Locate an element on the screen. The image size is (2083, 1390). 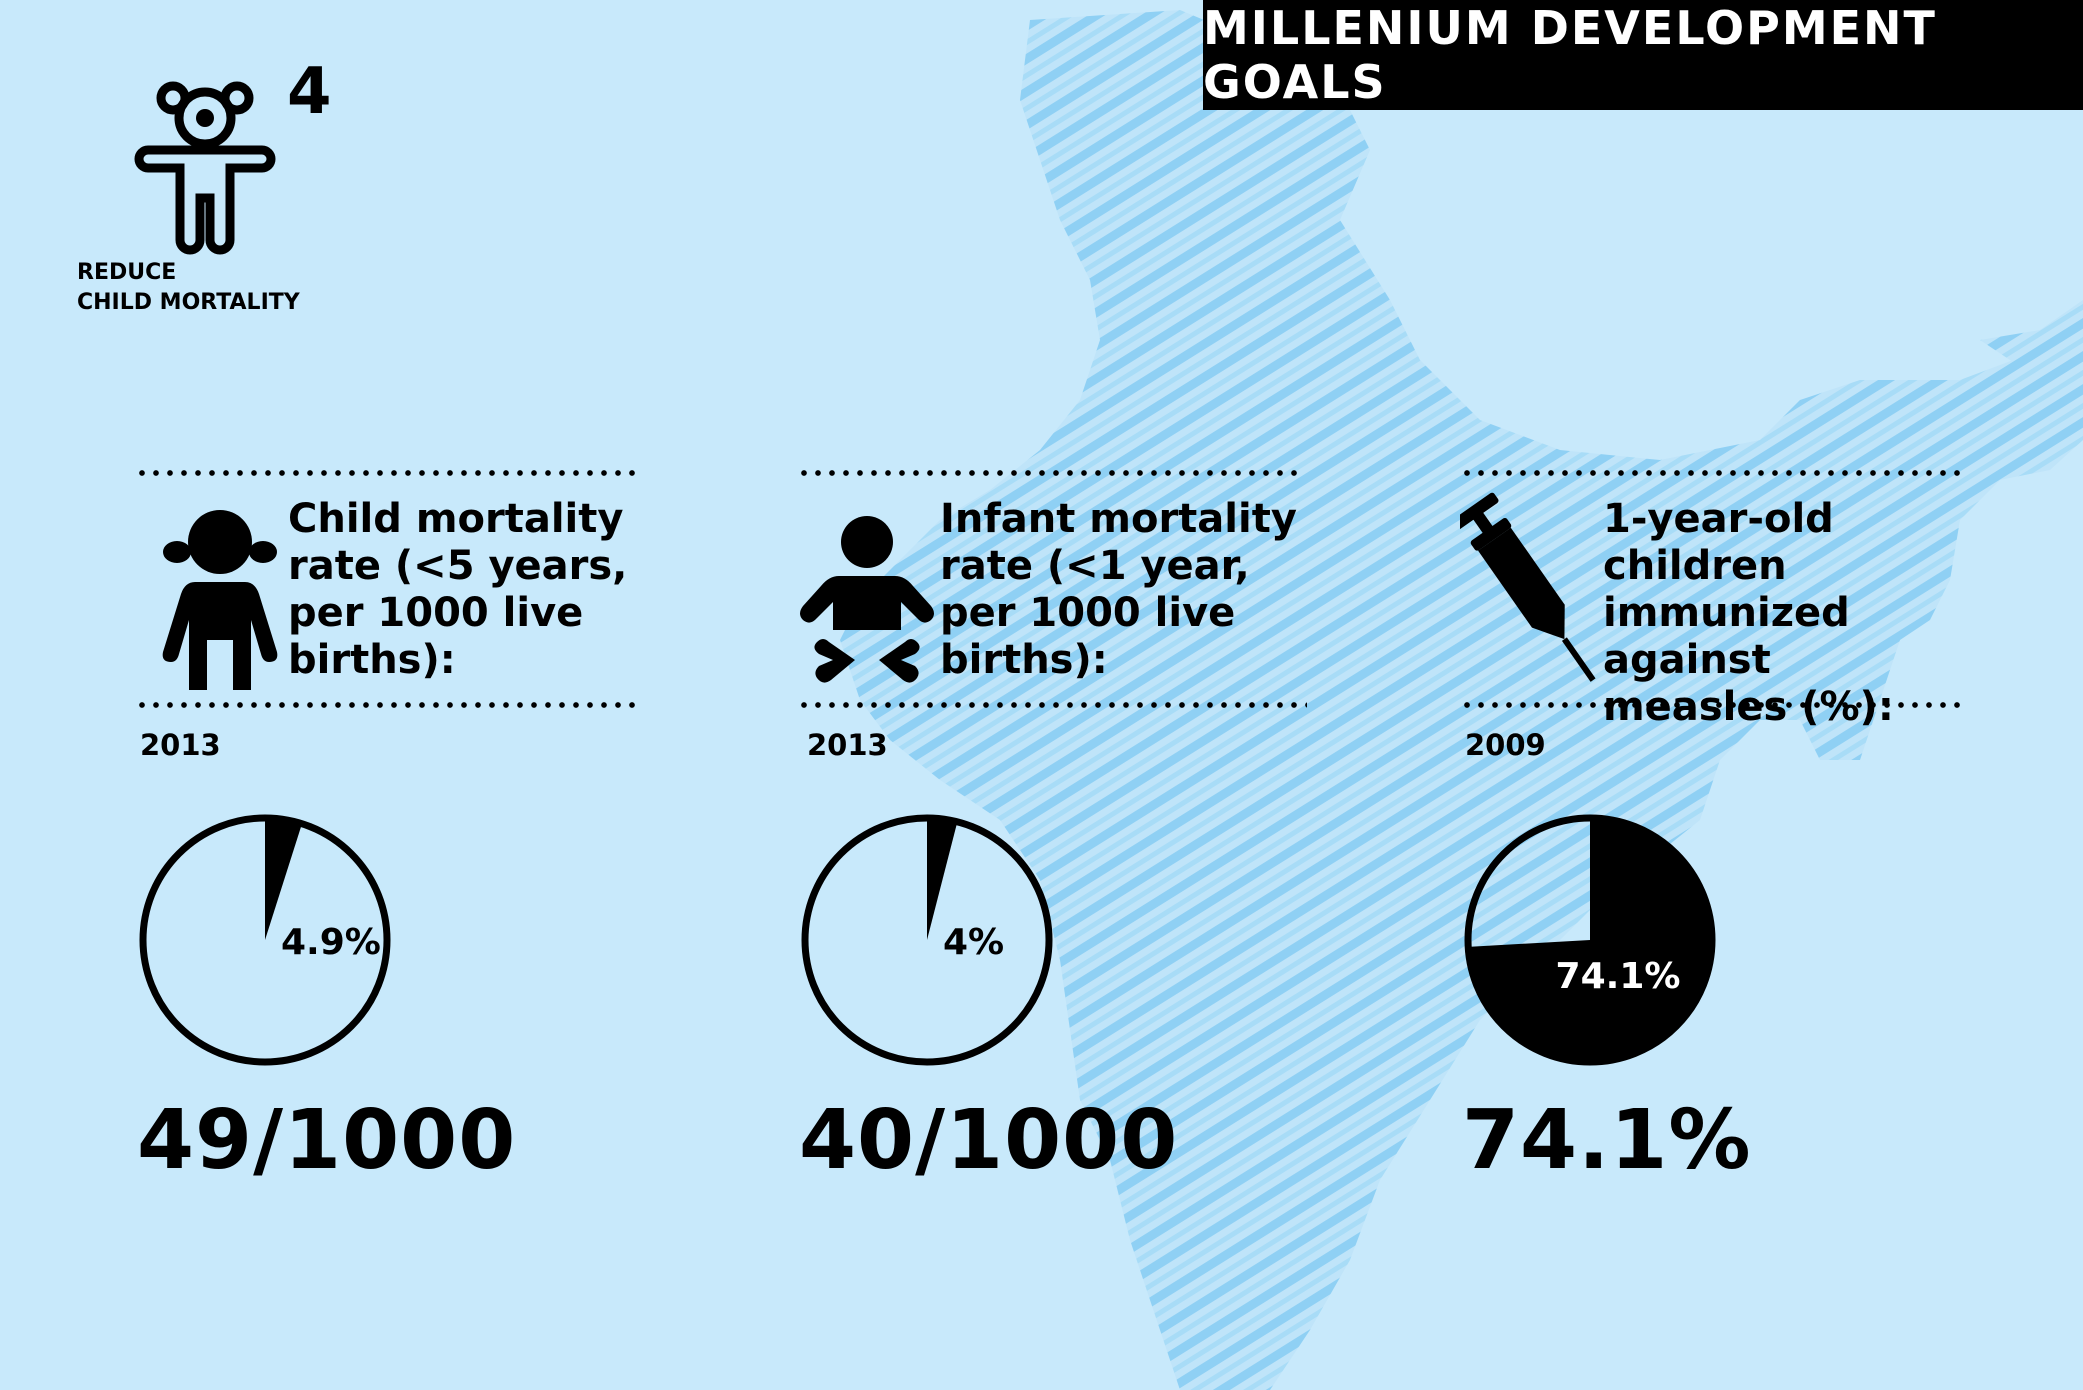
panel-title-line: Infant mortality is located at coordinates (1118, 519).